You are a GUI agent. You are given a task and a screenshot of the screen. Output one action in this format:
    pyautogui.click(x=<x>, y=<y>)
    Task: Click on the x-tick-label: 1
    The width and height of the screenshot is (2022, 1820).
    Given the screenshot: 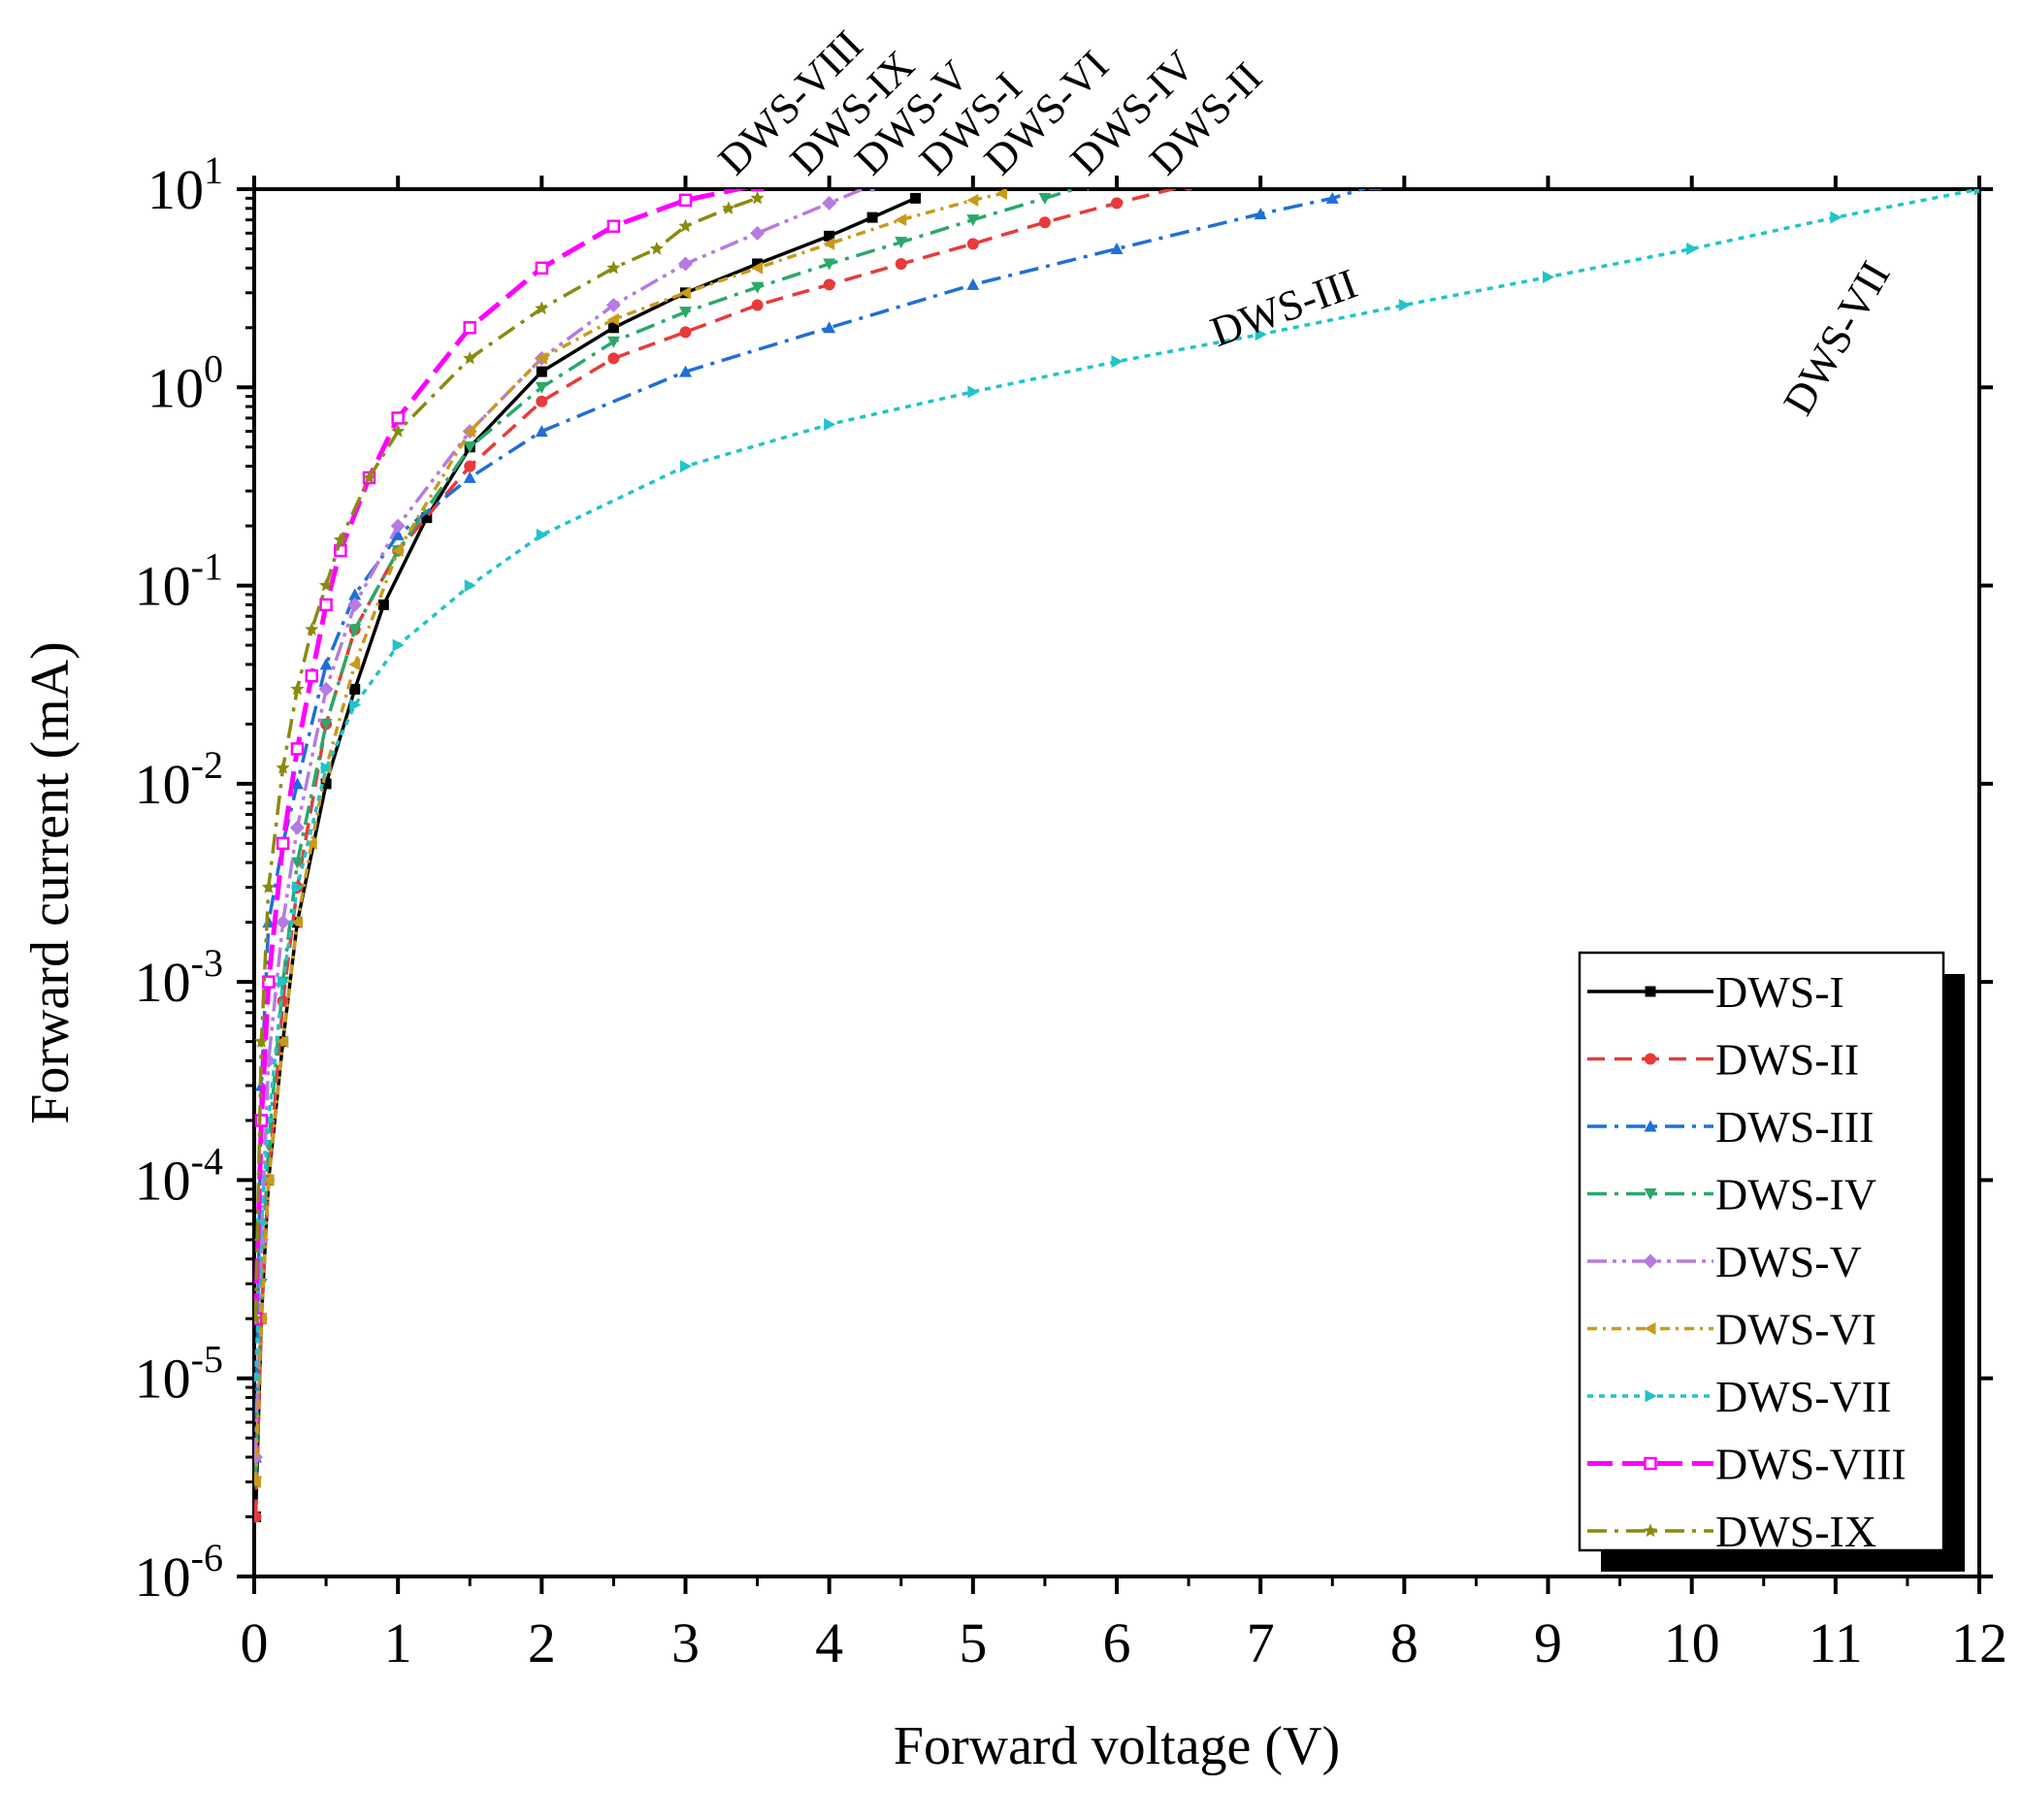 What is the action you would take?
    pyautogui.click(x=398, y=1642)
    